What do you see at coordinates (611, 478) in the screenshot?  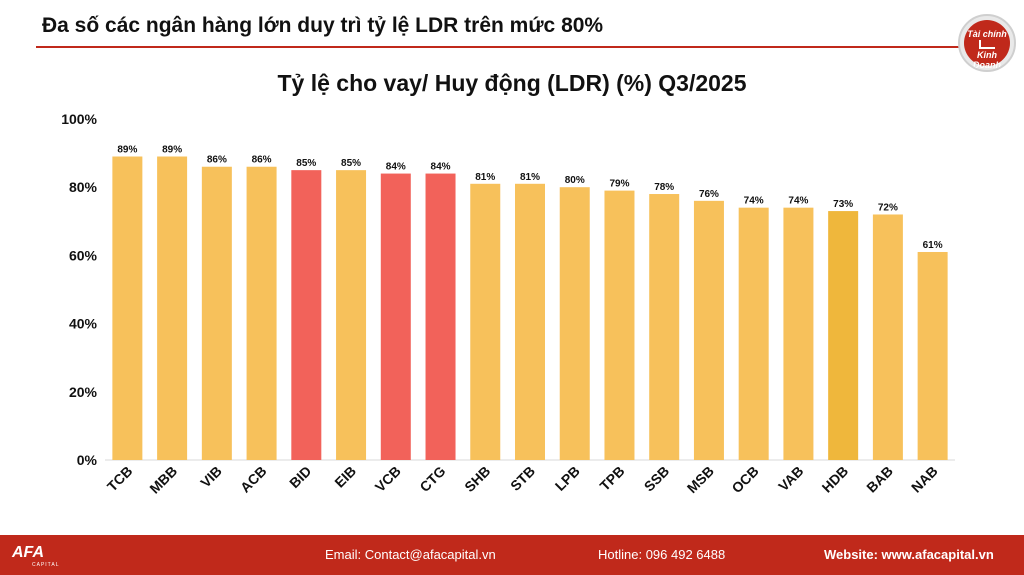 I see `x-tick-label: TPB` at bounding box center [611, 478].